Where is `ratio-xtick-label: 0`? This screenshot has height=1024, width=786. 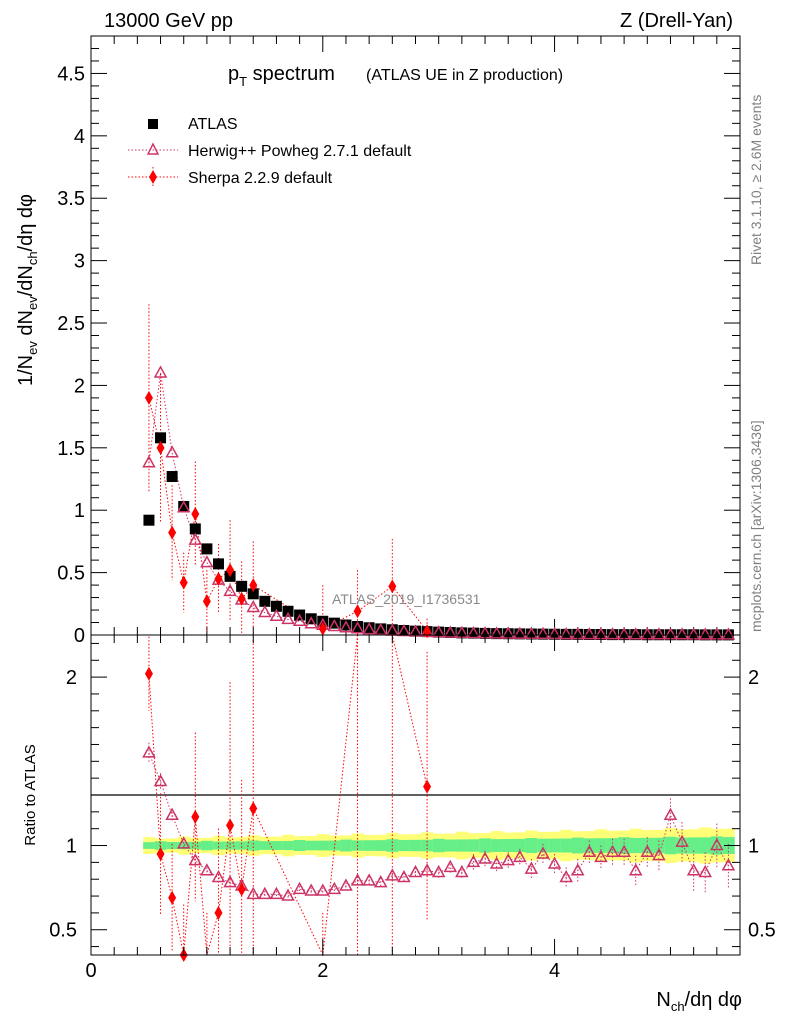 ratio-xtick-label: 0 is located at coordinates (90, 971).